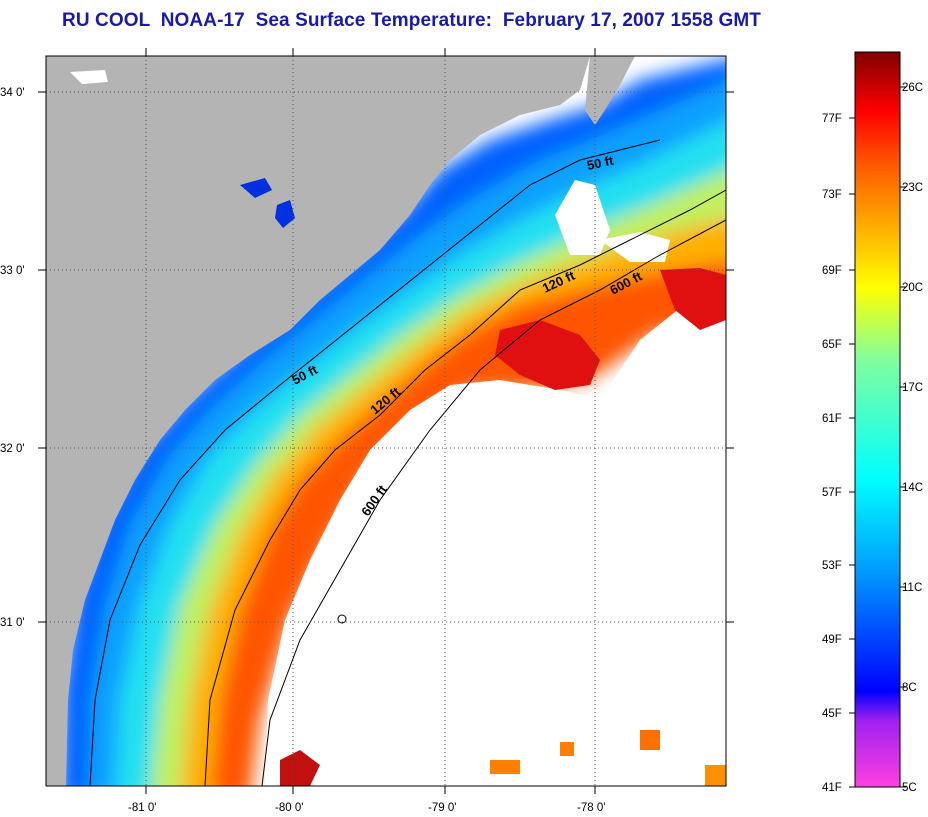 The image size is (928, 817). What do you see at coordinates (12, 449) in the screenshot?
I see `lat-tick-label: 32 0'` at bounding box center [12, 449].